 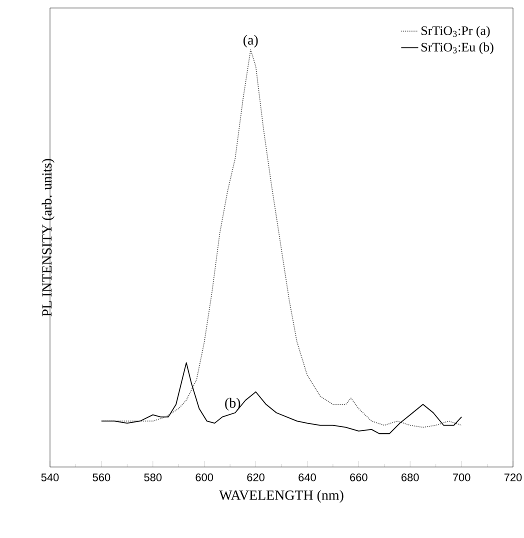 I want to click on x-tick-label: 620, so click(x=255, y=478).